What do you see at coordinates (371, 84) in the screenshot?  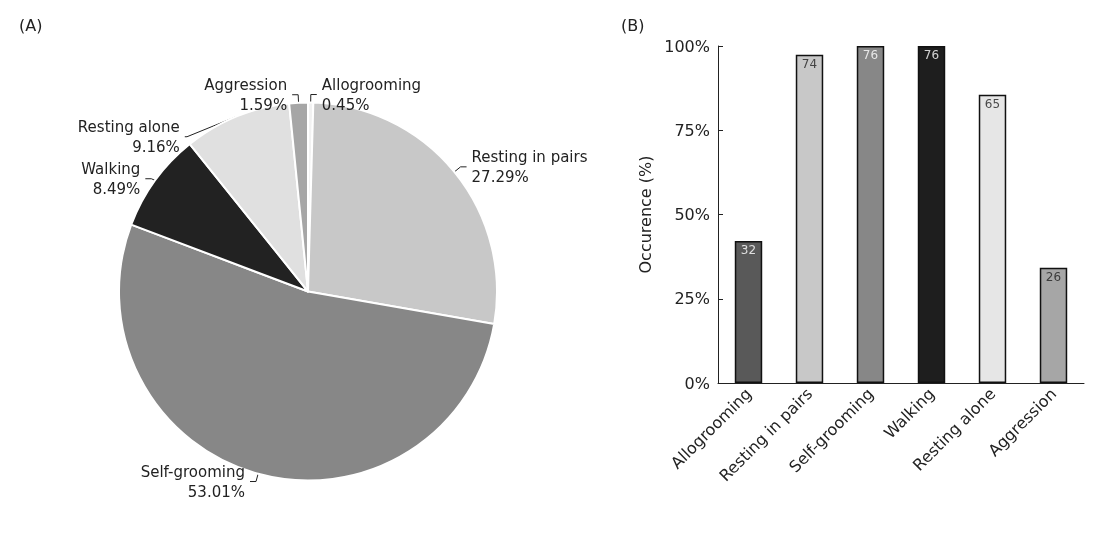 I see `slice-label: Allogrooming` at bounding box center [371, 84].